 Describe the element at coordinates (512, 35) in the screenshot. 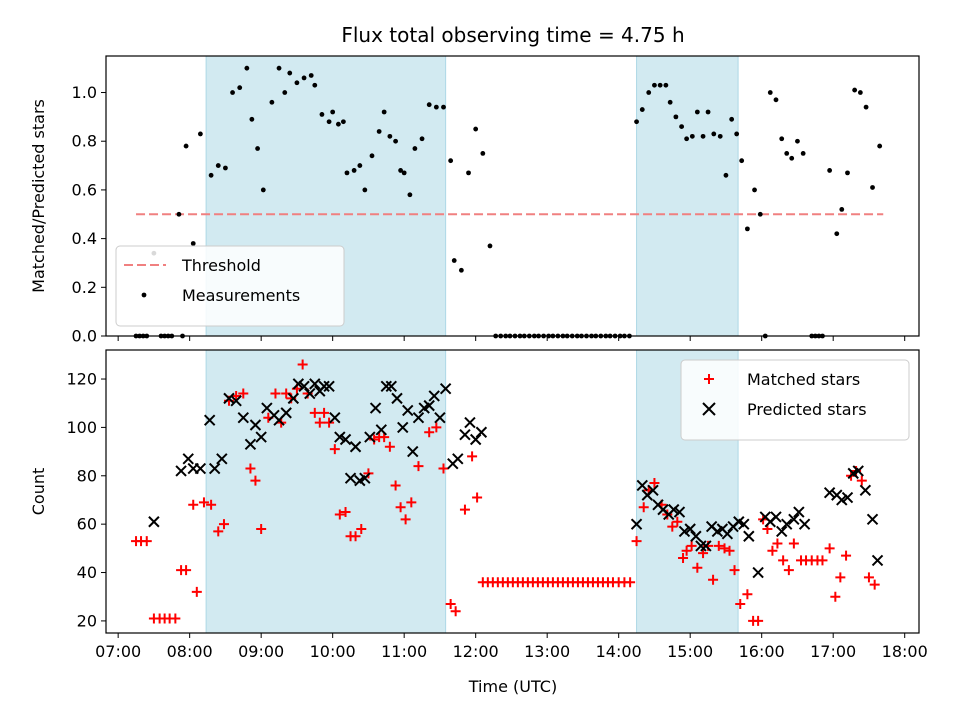

I see `chart-title: Flux total observing time = 4.75 h` at that location.